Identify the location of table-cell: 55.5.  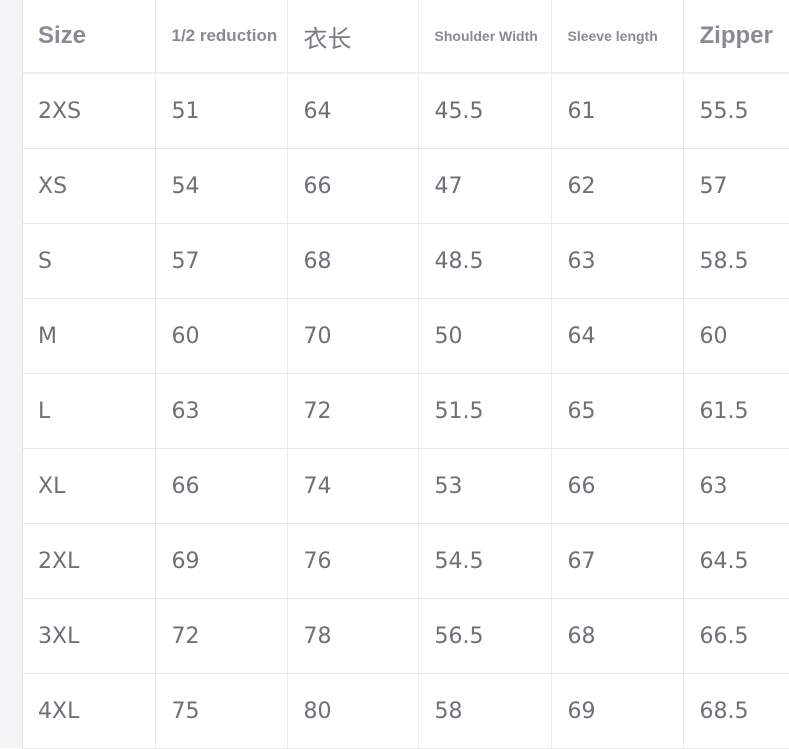
(736, 111).